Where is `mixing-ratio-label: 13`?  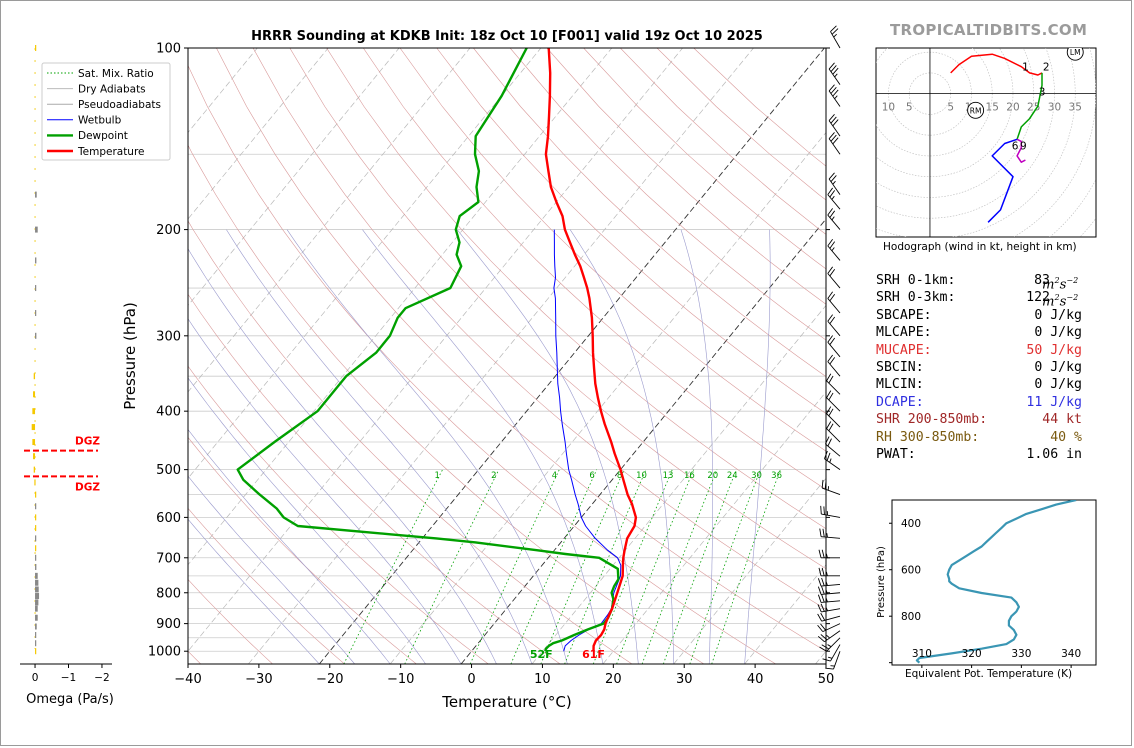
mixing-ratio-label: 13 is located at coordinates (668, 476).